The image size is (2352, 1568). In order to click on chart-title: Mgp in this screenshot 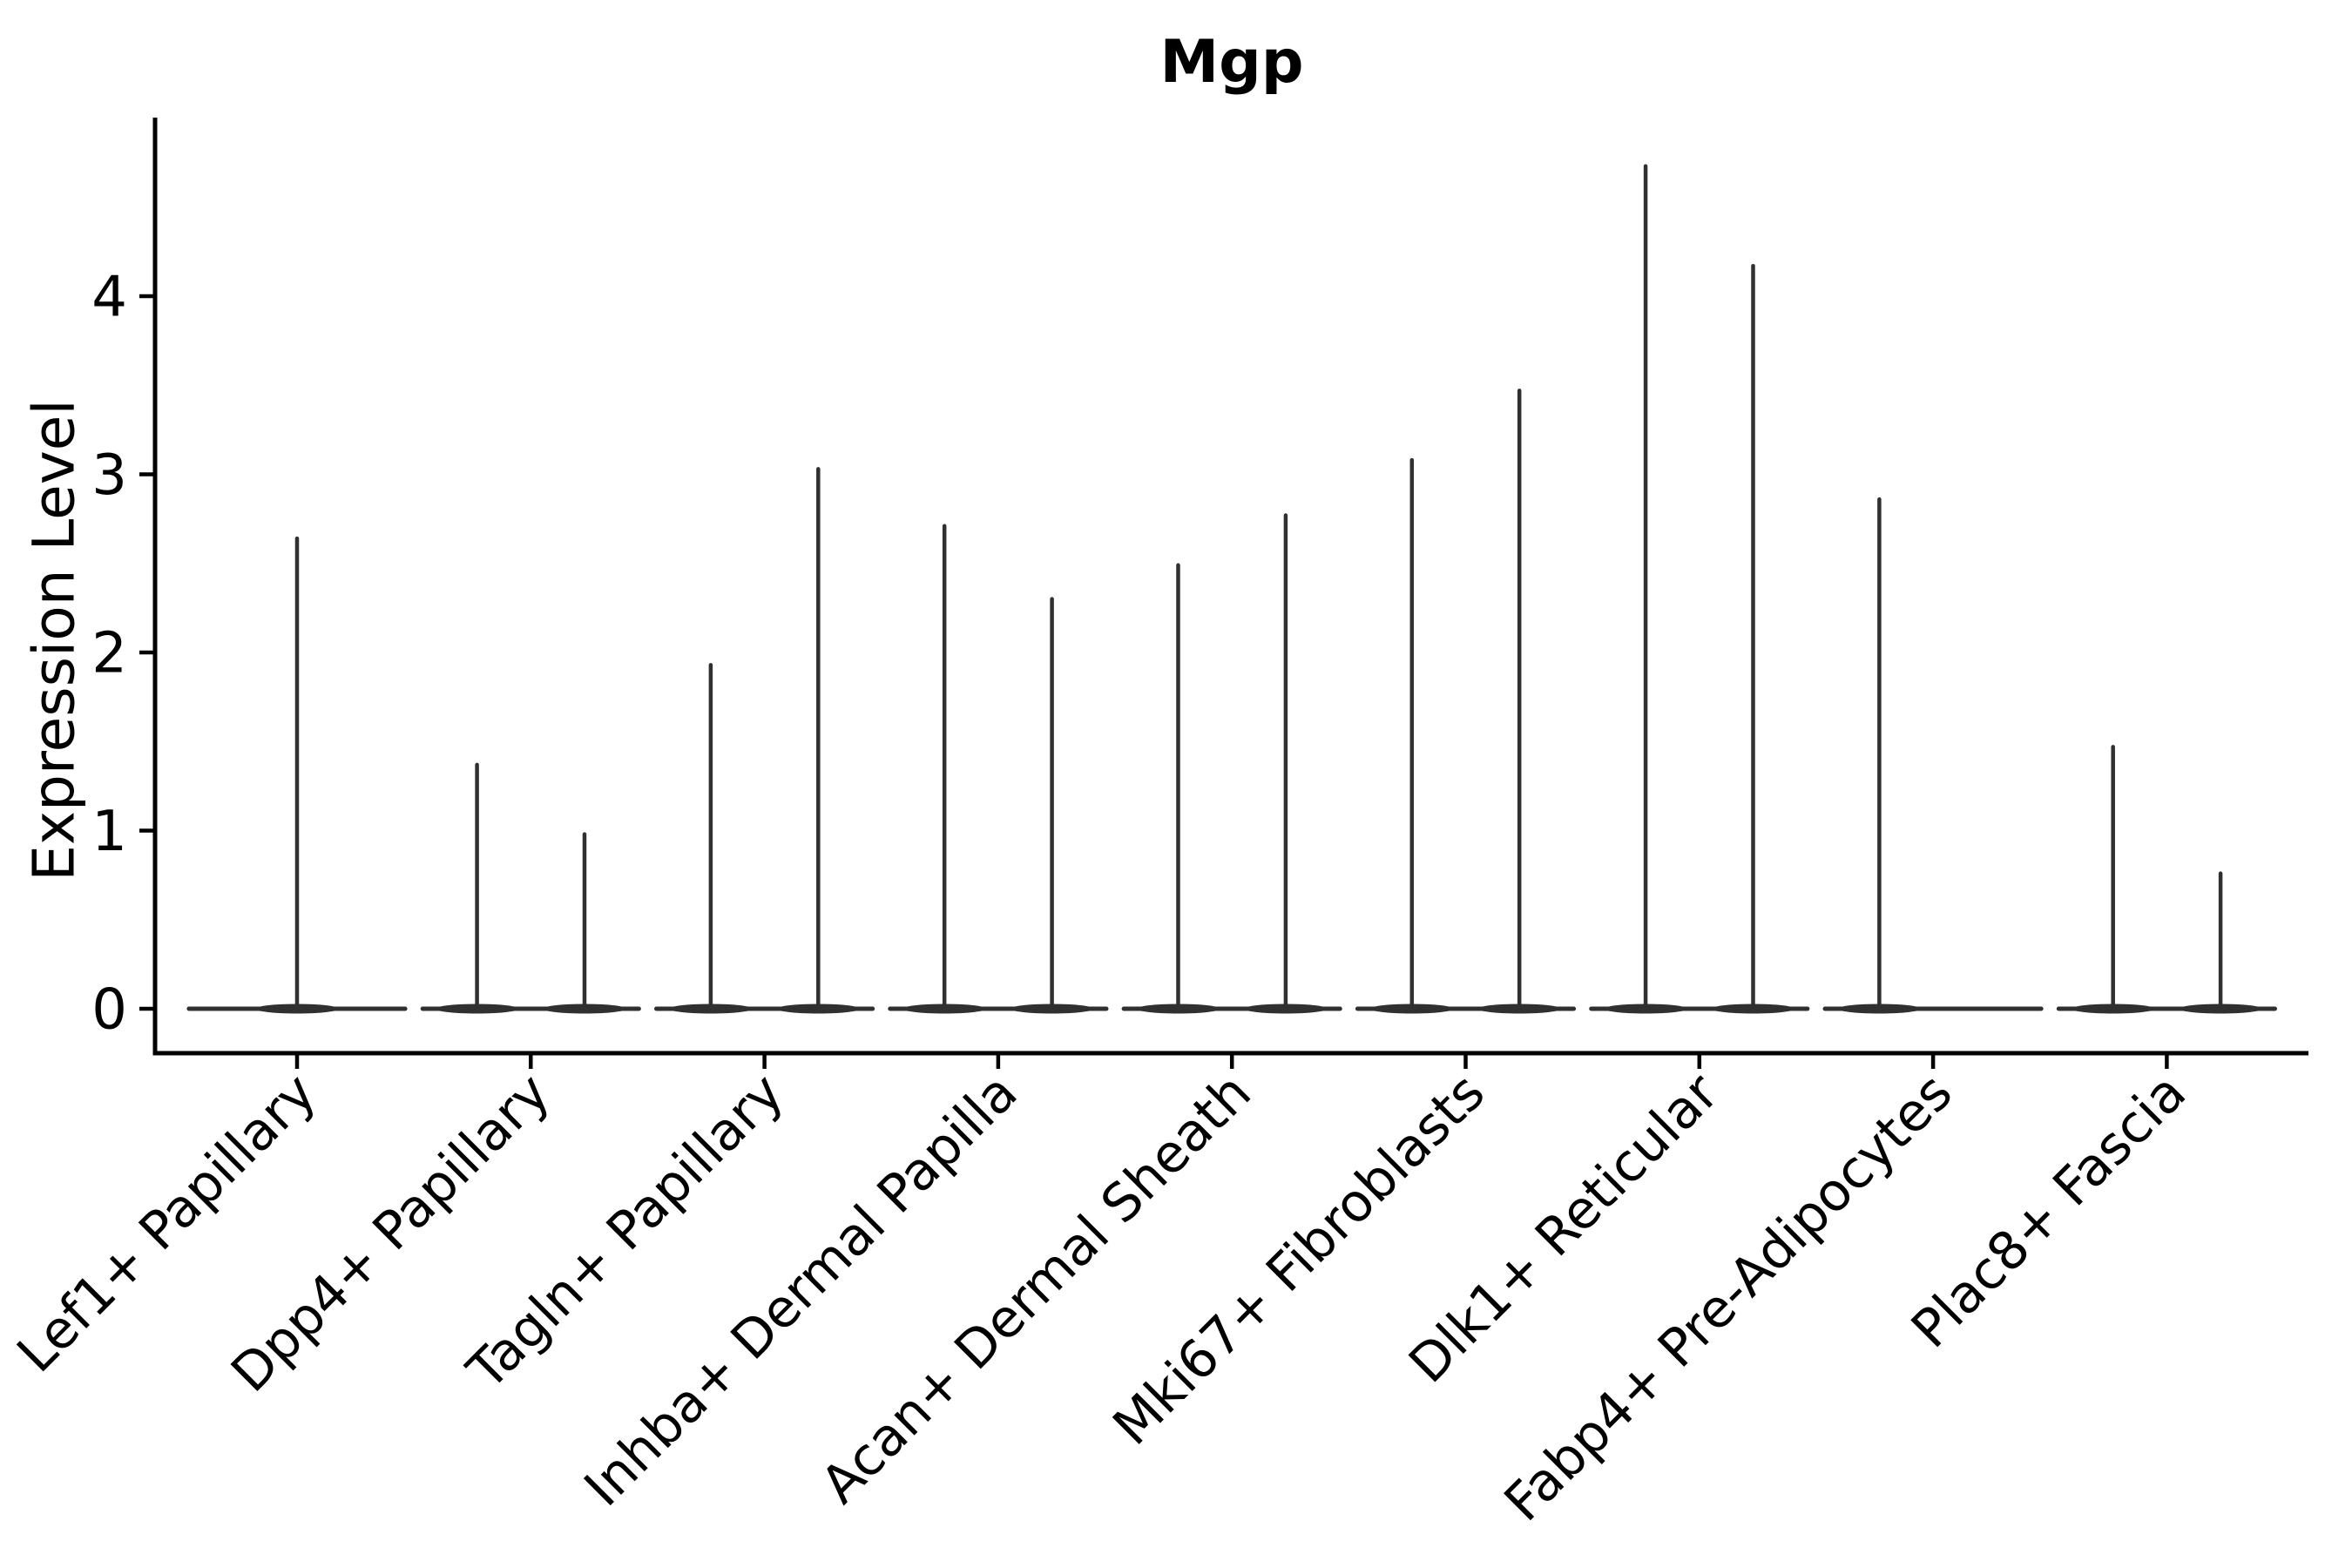, I will do `click(1231, 62)`.